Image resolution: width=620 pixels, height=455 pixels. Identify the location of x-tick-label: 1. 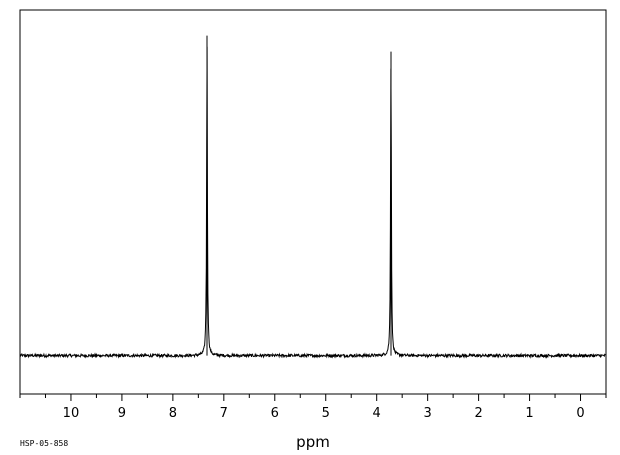
(529, 413).